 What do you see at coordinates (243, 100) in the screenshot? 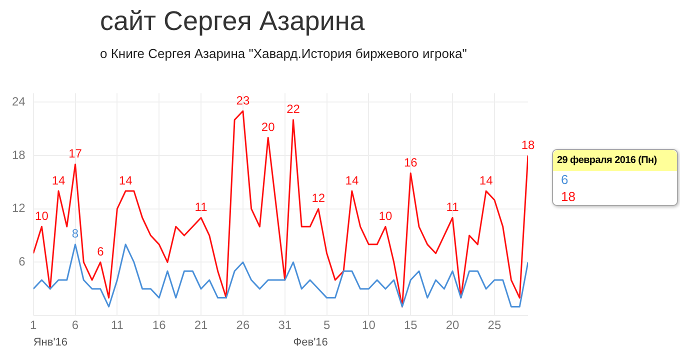
I see `data-label: 23` at bounding box center [243, 100].